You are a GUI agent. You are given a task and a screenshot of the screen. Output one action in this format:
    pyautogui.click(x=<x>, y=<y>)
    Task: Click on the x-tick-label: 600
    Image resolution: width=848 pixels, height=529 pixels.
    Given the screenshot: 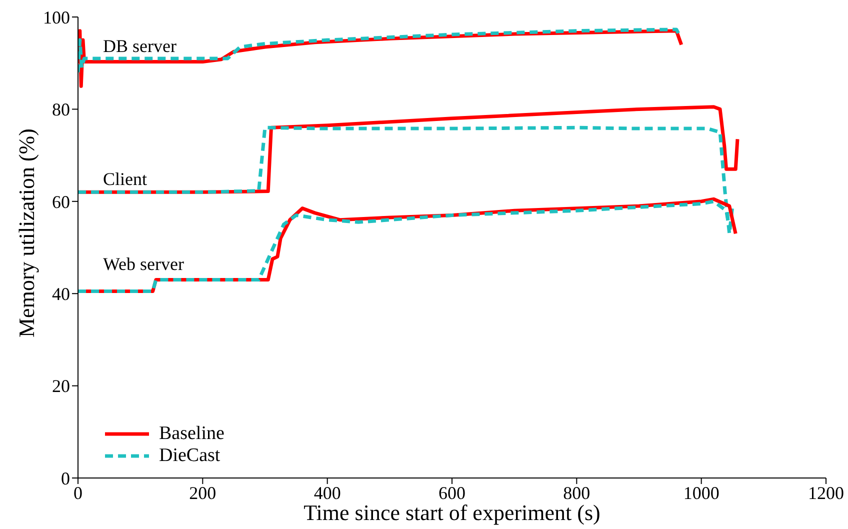 What is the action you would take?
    pyautogui.click(x=452, y=492)
    